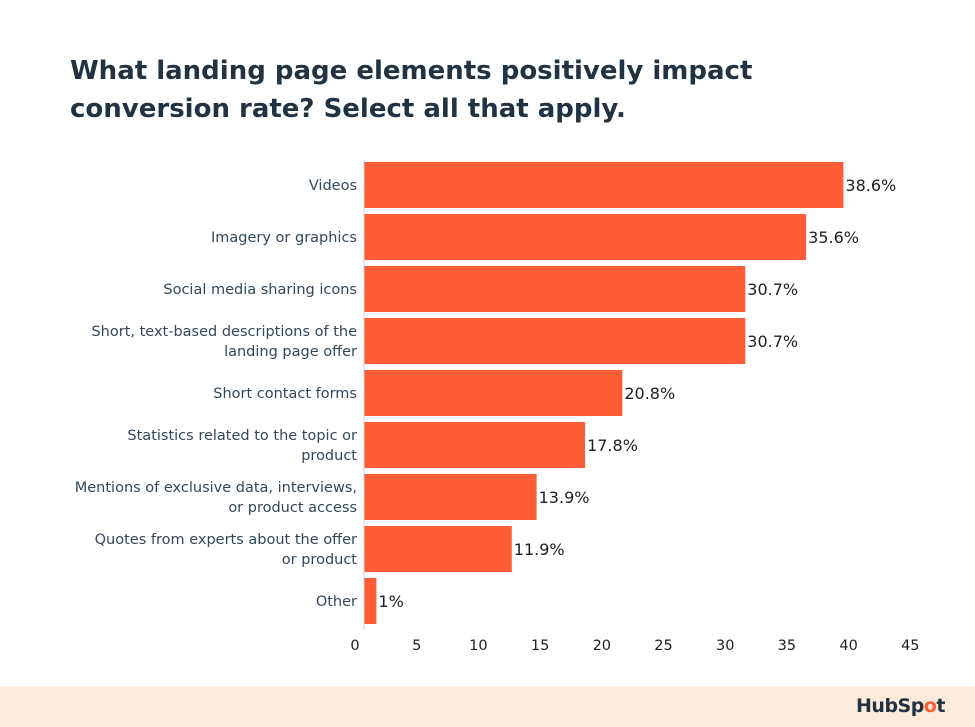 The image size is (975, 727). What do you see at coordinates (478, 646) in the screenshot?
I see `x-tick-label: 10` at bounding box center [478, 646].